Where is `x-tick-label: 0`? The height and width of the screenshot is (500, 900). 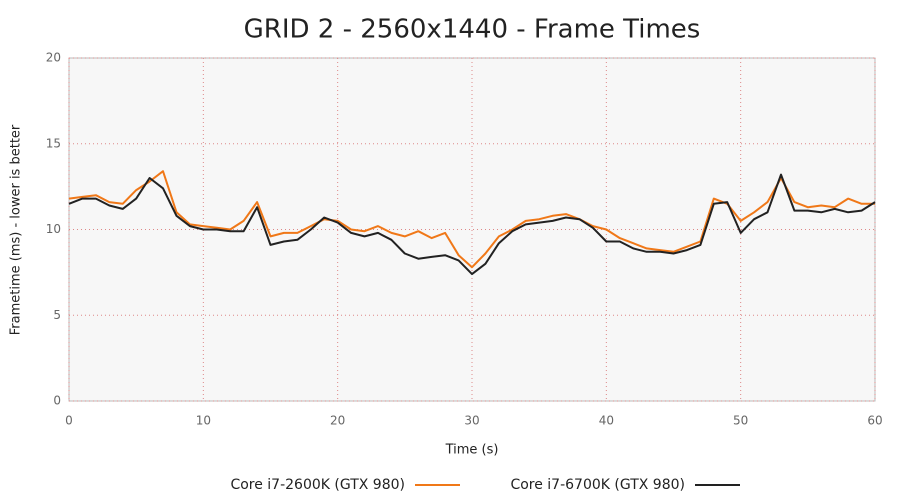 x-tick-label: 0 is located at coordinates (69, 421).